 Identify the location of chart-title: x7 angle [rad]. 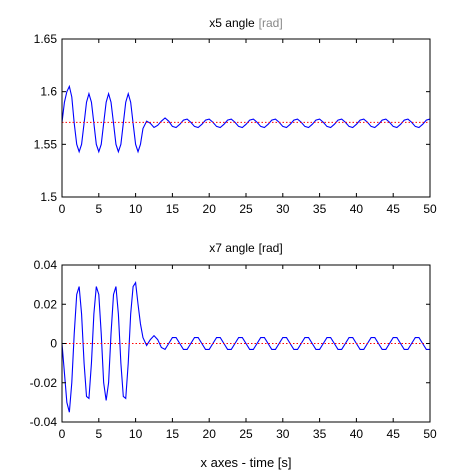
(245, 248).